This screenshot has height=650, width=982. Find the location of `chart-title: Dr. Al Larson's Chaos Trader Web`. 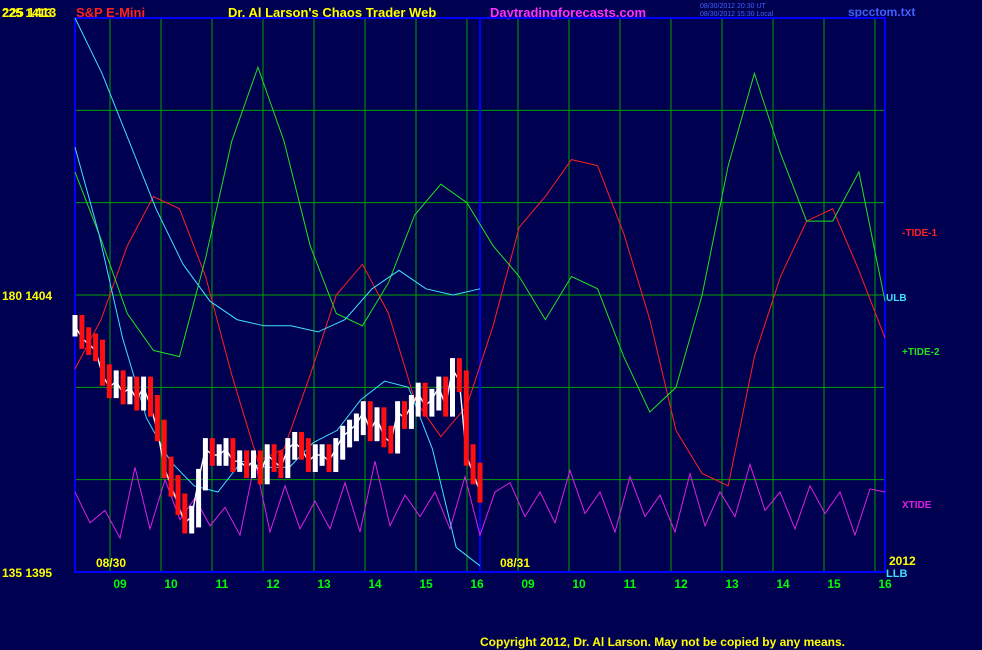

chart-title: Dr. Al Larson's Chaos Trader Web is located at coordinates (332, 12).